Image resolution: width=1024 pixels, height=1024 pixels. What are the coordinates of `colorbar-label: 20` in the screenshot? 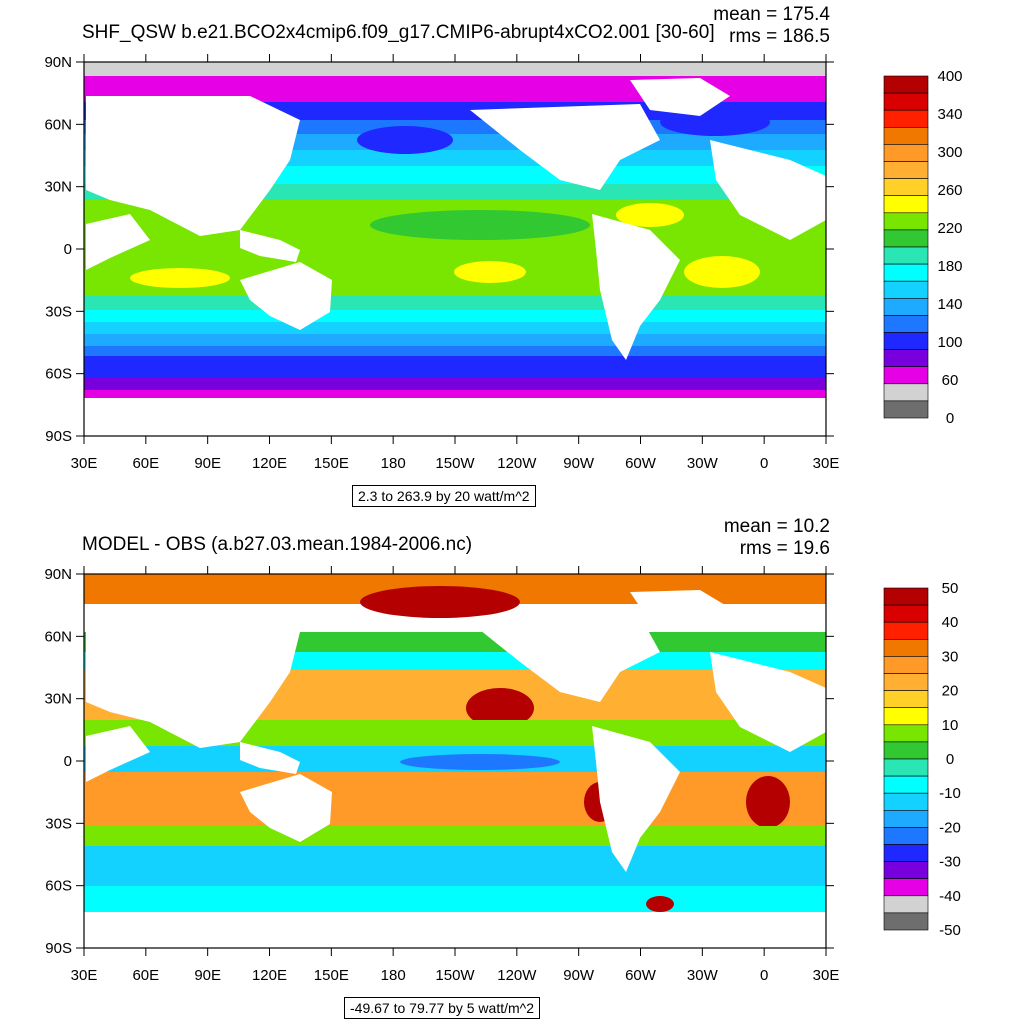 It's located at (950, 691).